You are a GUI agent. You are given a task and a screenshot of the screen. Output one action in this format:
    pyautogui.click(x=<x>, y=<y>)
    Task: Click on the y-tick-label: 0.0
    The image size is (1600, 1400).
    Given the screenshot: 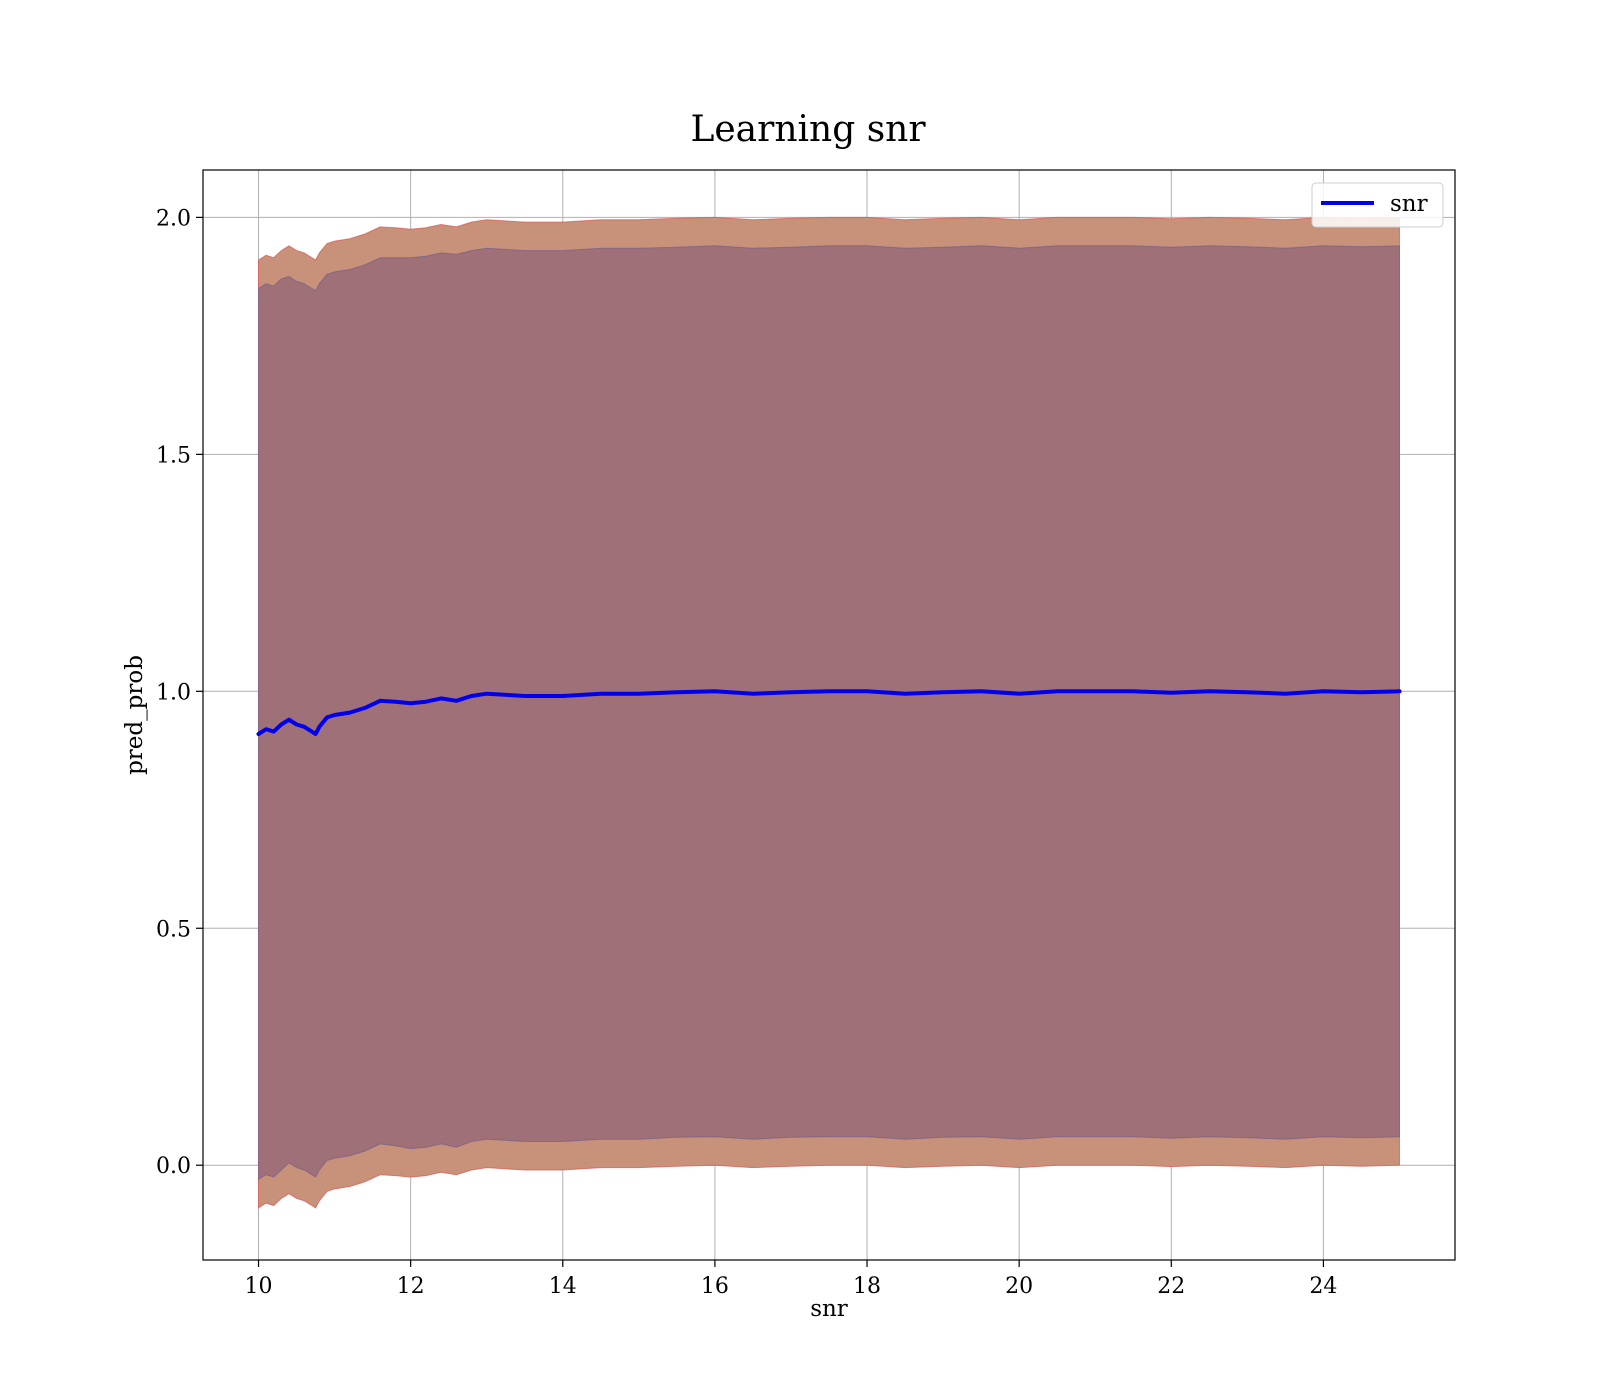 What is the action you would take?
    pyautogui.click(x=173, y=1166)
    